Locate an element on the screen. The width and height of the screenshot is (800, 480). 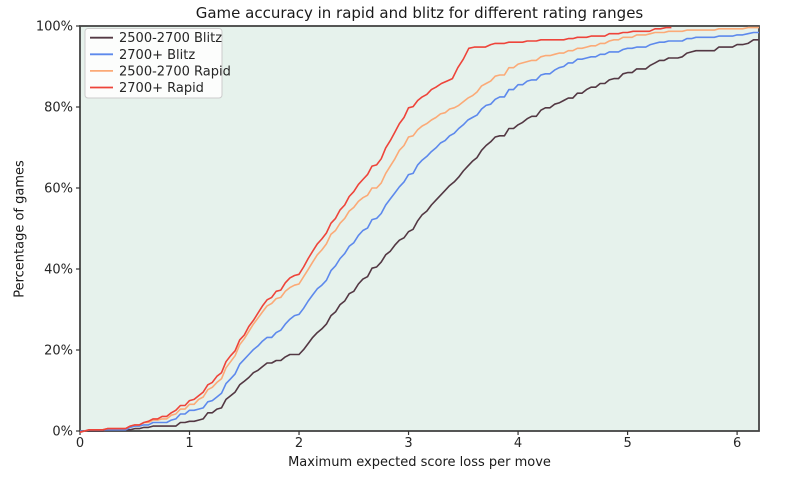
y-tick-label: 0% is located at coordinates (62, 432).